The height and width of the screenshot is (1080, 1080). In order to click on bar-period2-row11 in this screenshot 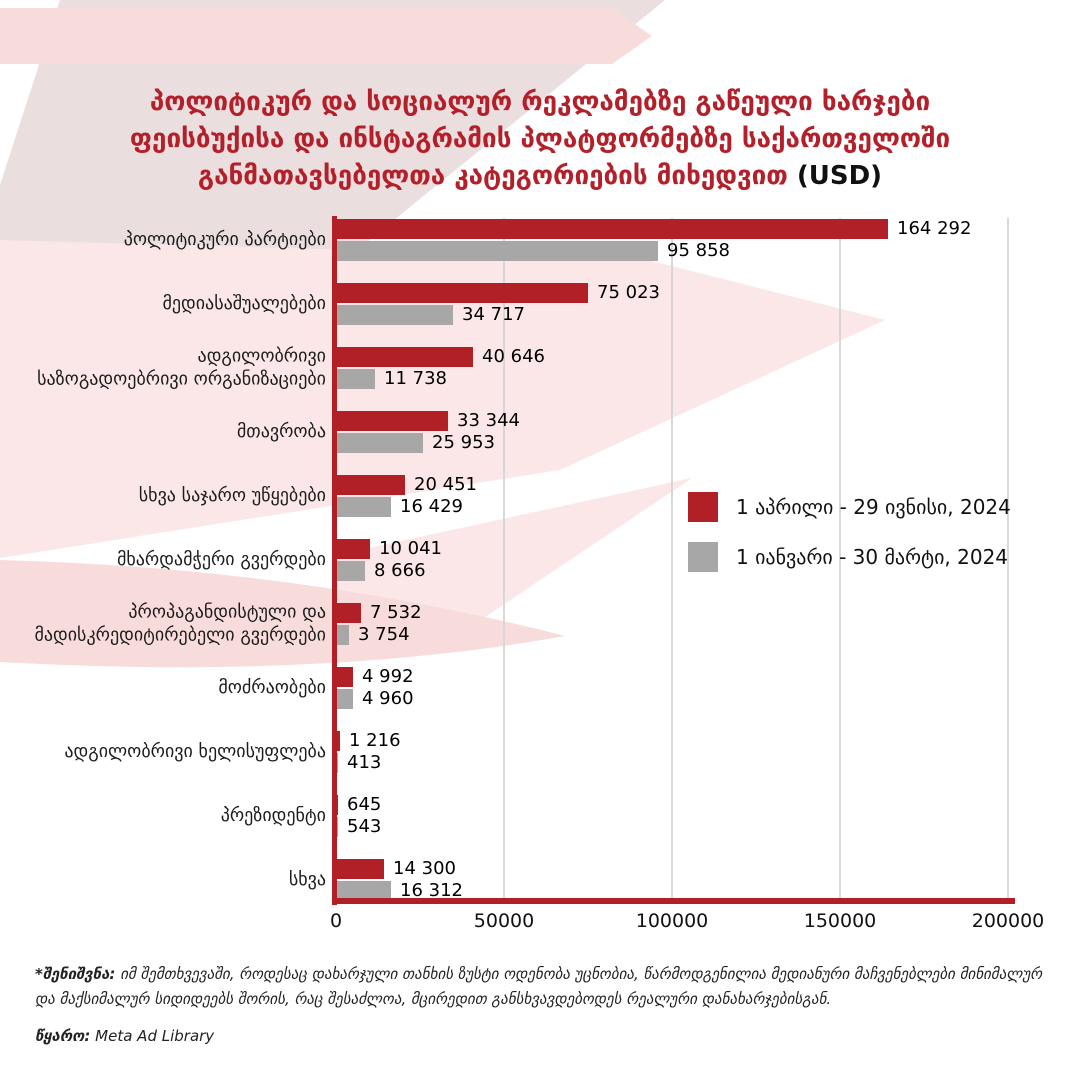, I will do `click(363, 891)`.